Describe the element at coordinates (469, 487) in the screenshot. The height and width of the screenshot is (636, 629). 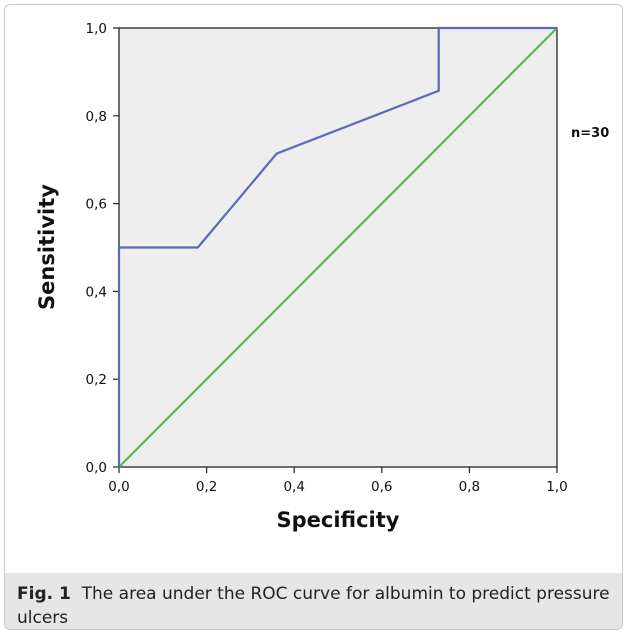
I see `x-tick-label: 0,8` at that location.